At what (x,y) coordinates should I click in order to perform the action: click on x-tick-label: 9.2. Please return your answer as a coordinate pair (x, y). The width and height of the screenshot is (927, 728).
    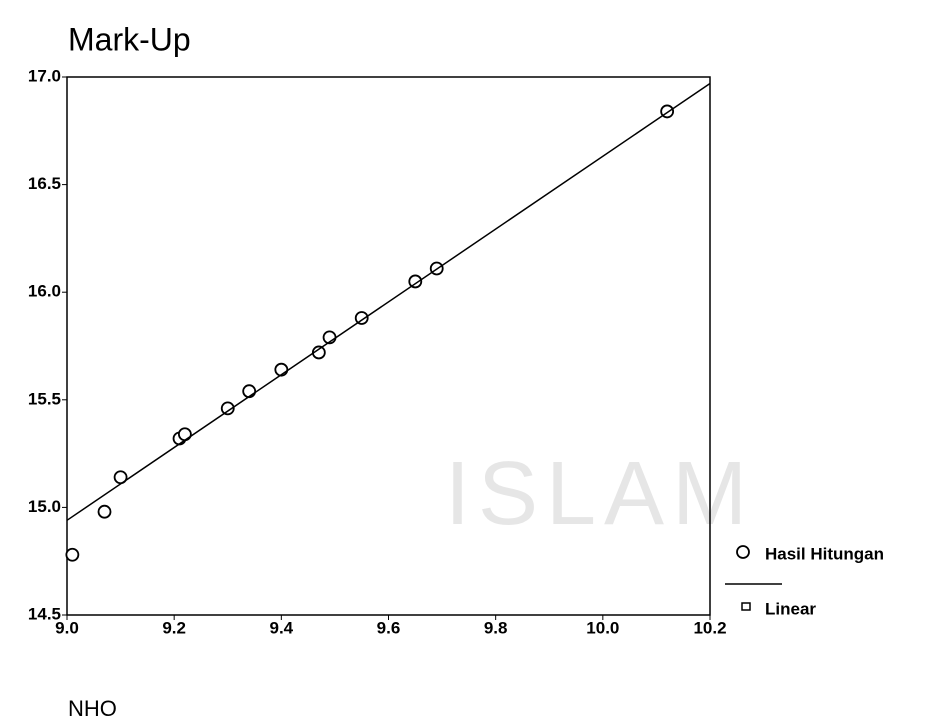
    Looking at the image, I should click on (174, 627).